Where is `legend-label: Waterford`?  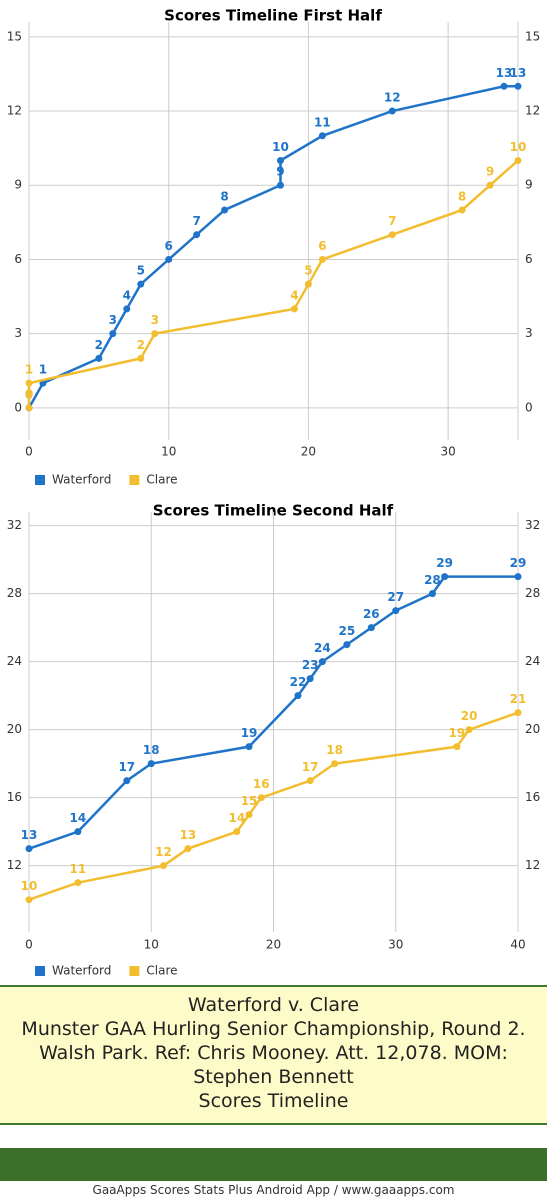 legend-label: Waterford is located at coordinates (81, 480).